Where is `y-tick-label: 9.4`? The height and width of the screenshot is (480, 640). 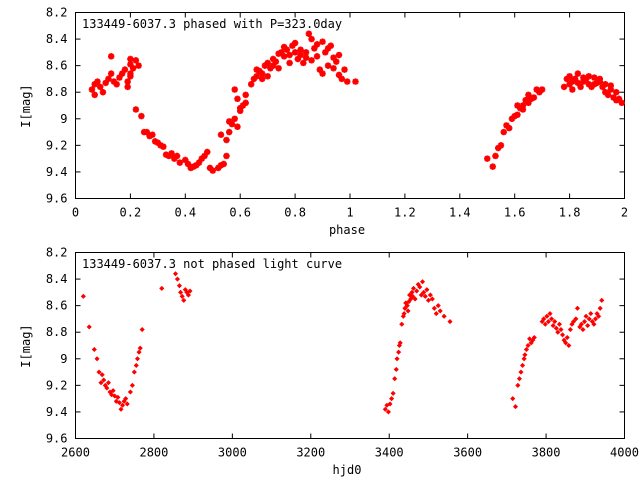 y-tick-label: 9.4 is located at coordinates (57, 412).